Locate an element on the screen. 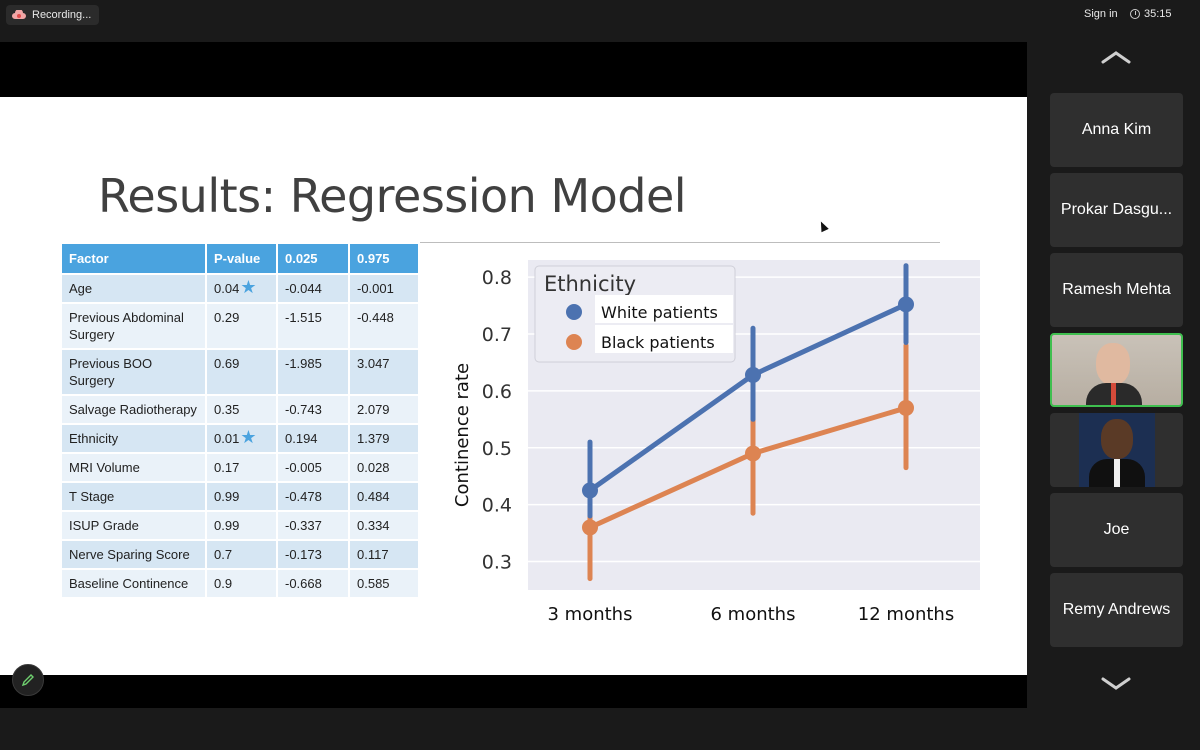  y-axis-label: Continence rate is located at coordinates (462, 435).